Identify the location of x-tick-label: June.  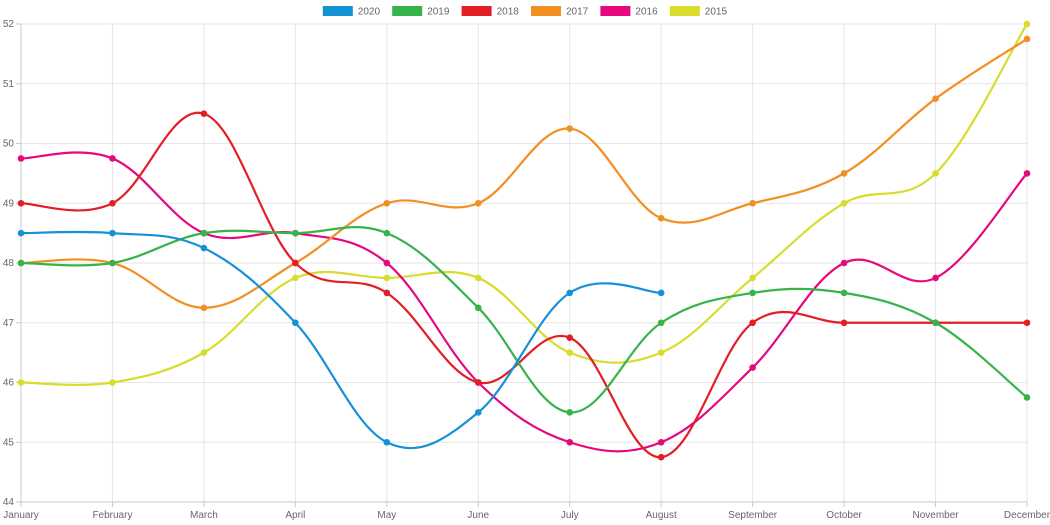
(478, 515).